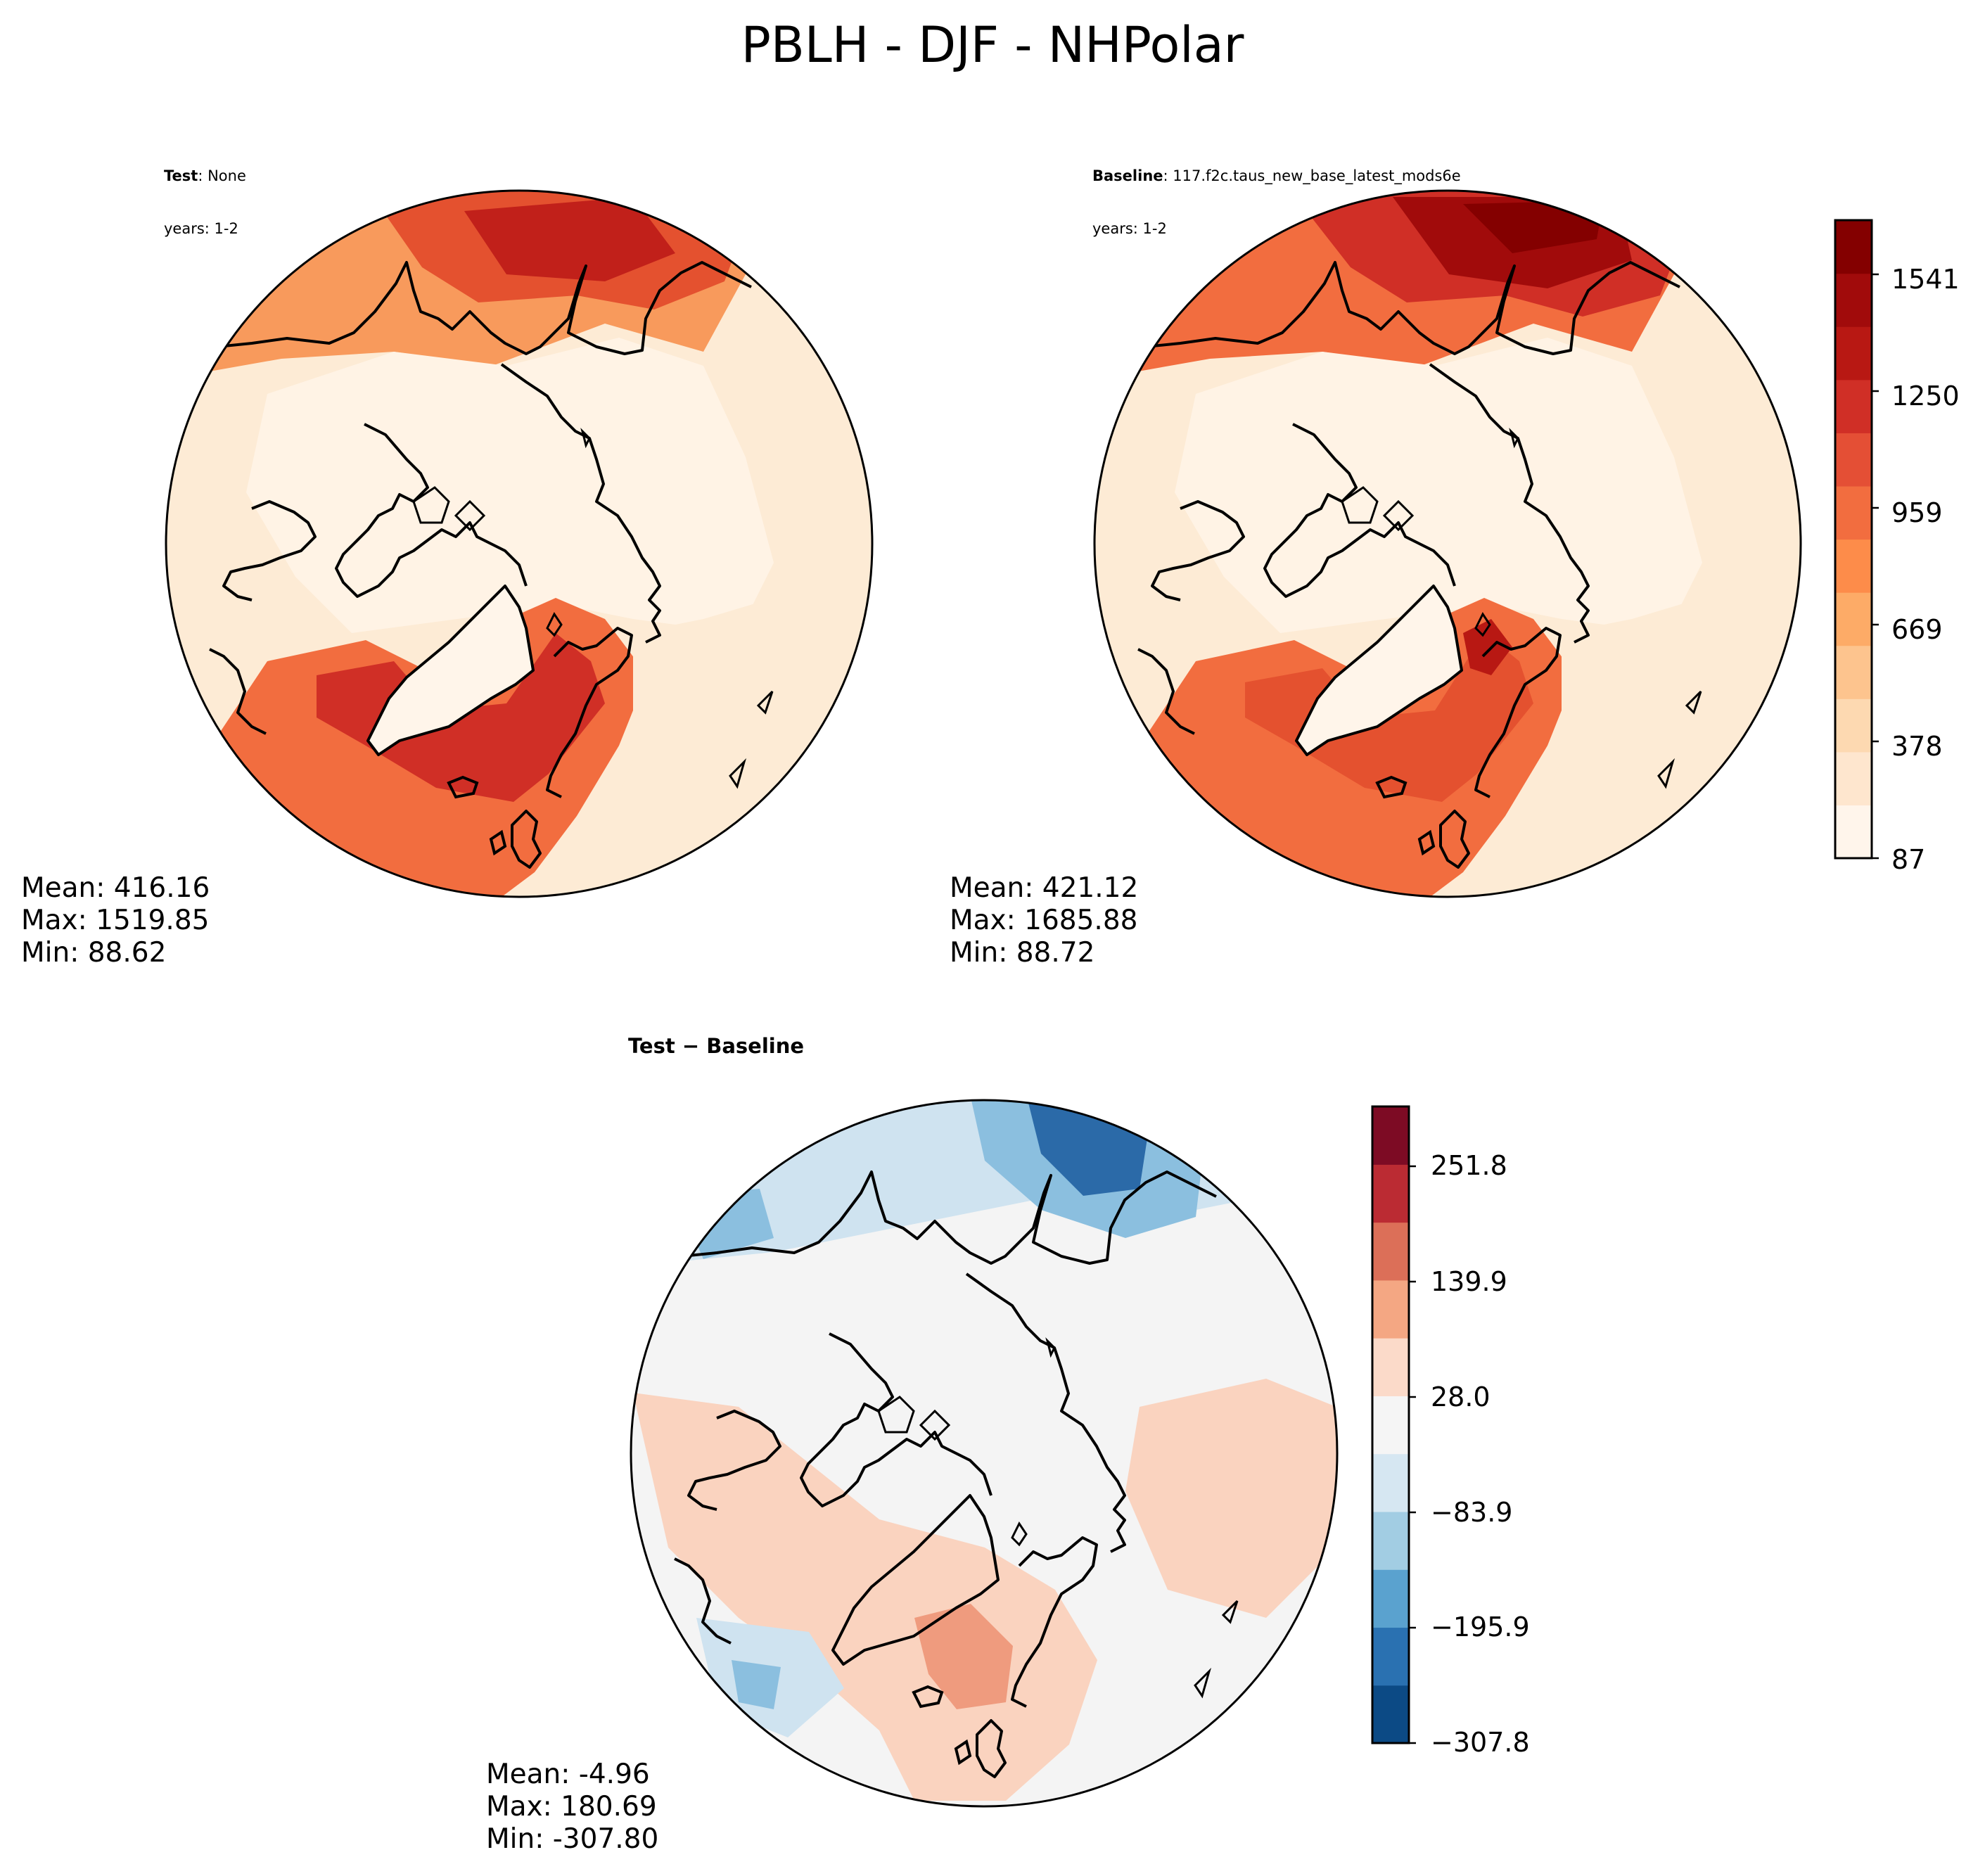  I want to click on baseline-map, so click(1448, 543).